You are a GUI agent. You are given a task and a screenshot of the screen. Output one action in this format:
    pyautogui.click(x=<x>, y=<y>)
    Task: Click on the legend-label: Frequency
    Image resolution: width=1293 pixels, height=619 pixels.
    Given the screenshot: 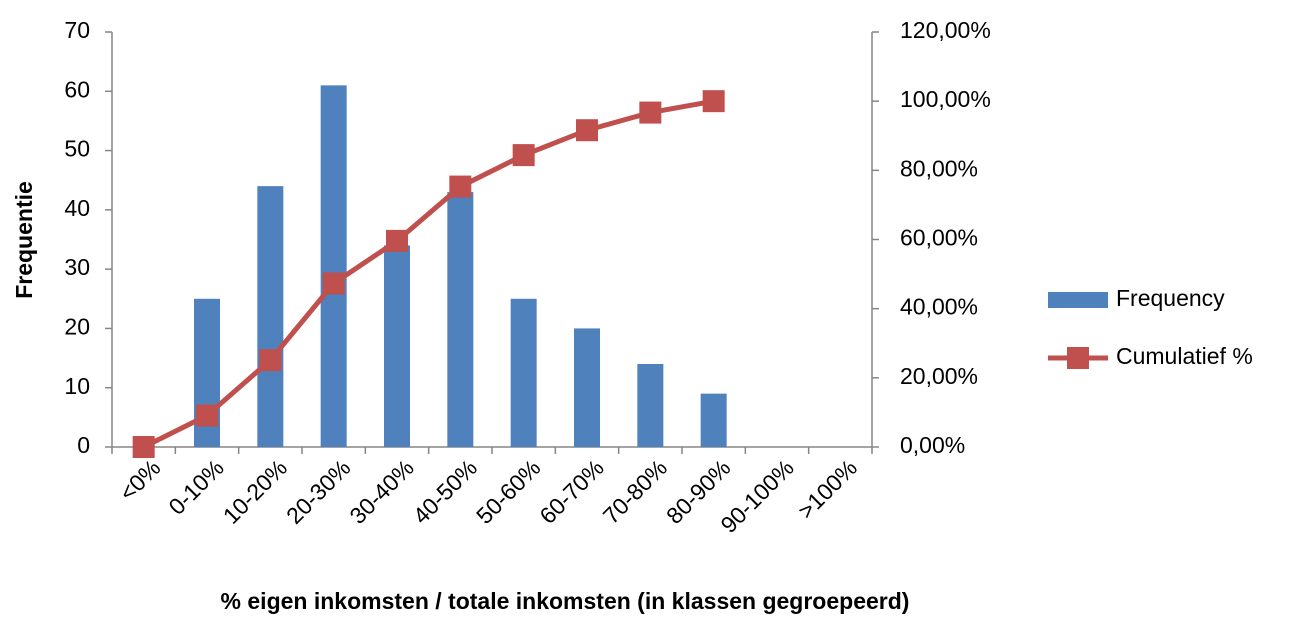 What is the action you would take?
    pyautogui.click(x=1170, y=298)
    